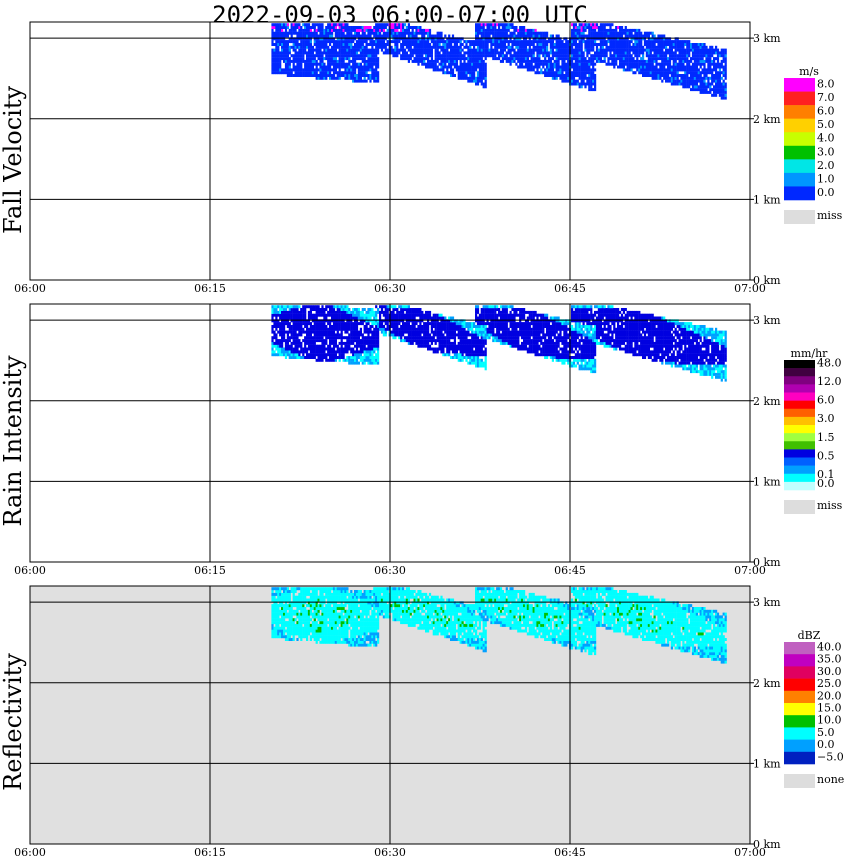 The image size is (850, 868). Describe the element at coordinates (826, 111) in the screenshot. I see `colorbar-label: 6.0` at that location.